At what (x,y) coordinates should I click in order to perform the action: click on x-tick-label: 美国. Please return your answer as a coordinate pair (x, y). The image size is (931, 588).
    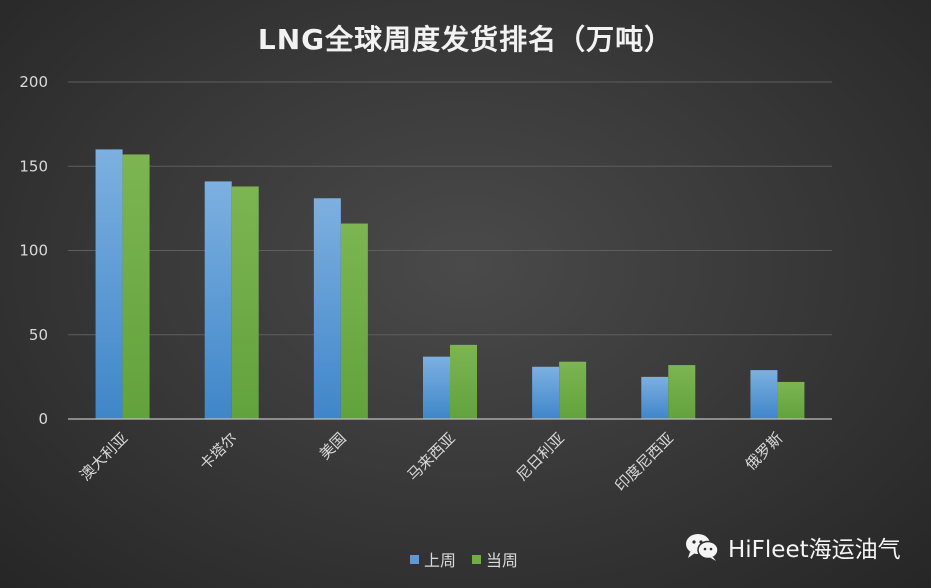
    Looking at the image, I should click on (333, 446).